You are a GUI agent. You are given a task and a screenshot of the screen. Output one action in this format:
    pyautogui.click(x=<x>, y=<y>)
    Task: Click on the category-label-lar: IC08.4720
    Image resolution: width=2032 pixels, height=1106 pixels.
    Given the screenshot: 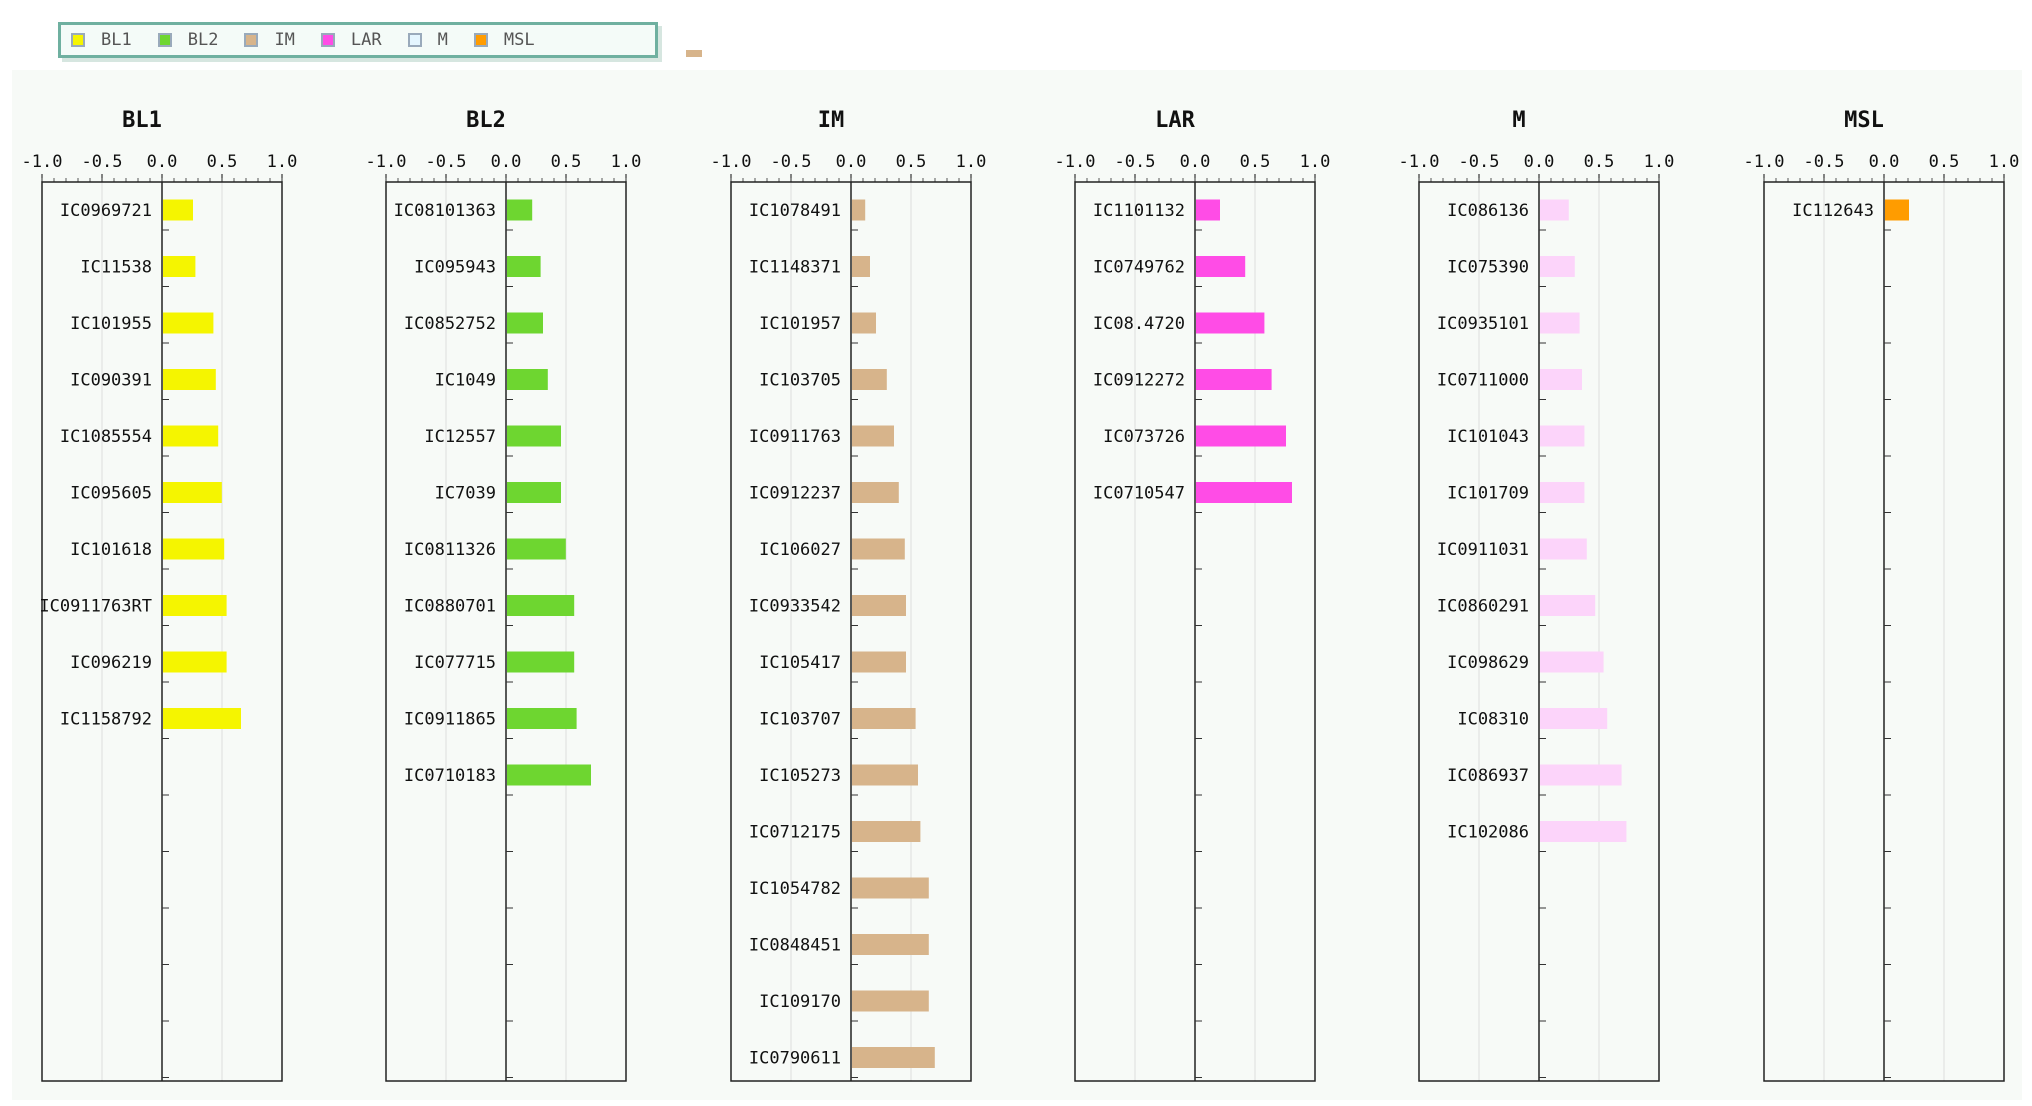 What is the action you would take?
    pyautogui.click(x=1139, y=324)
    